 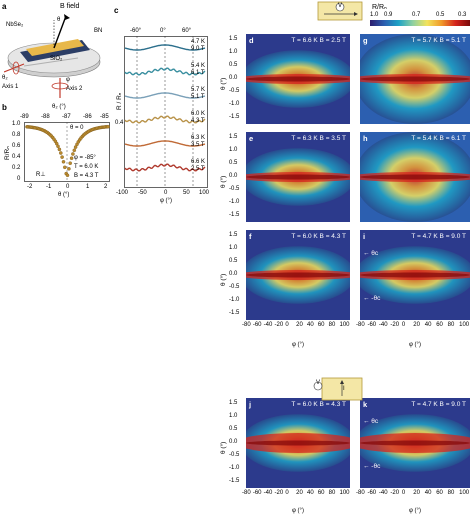 What do you see at coordinates (233, 52) in the screenshot?
I see `theta-tick: 1.0` at bounding box center [233, 52].